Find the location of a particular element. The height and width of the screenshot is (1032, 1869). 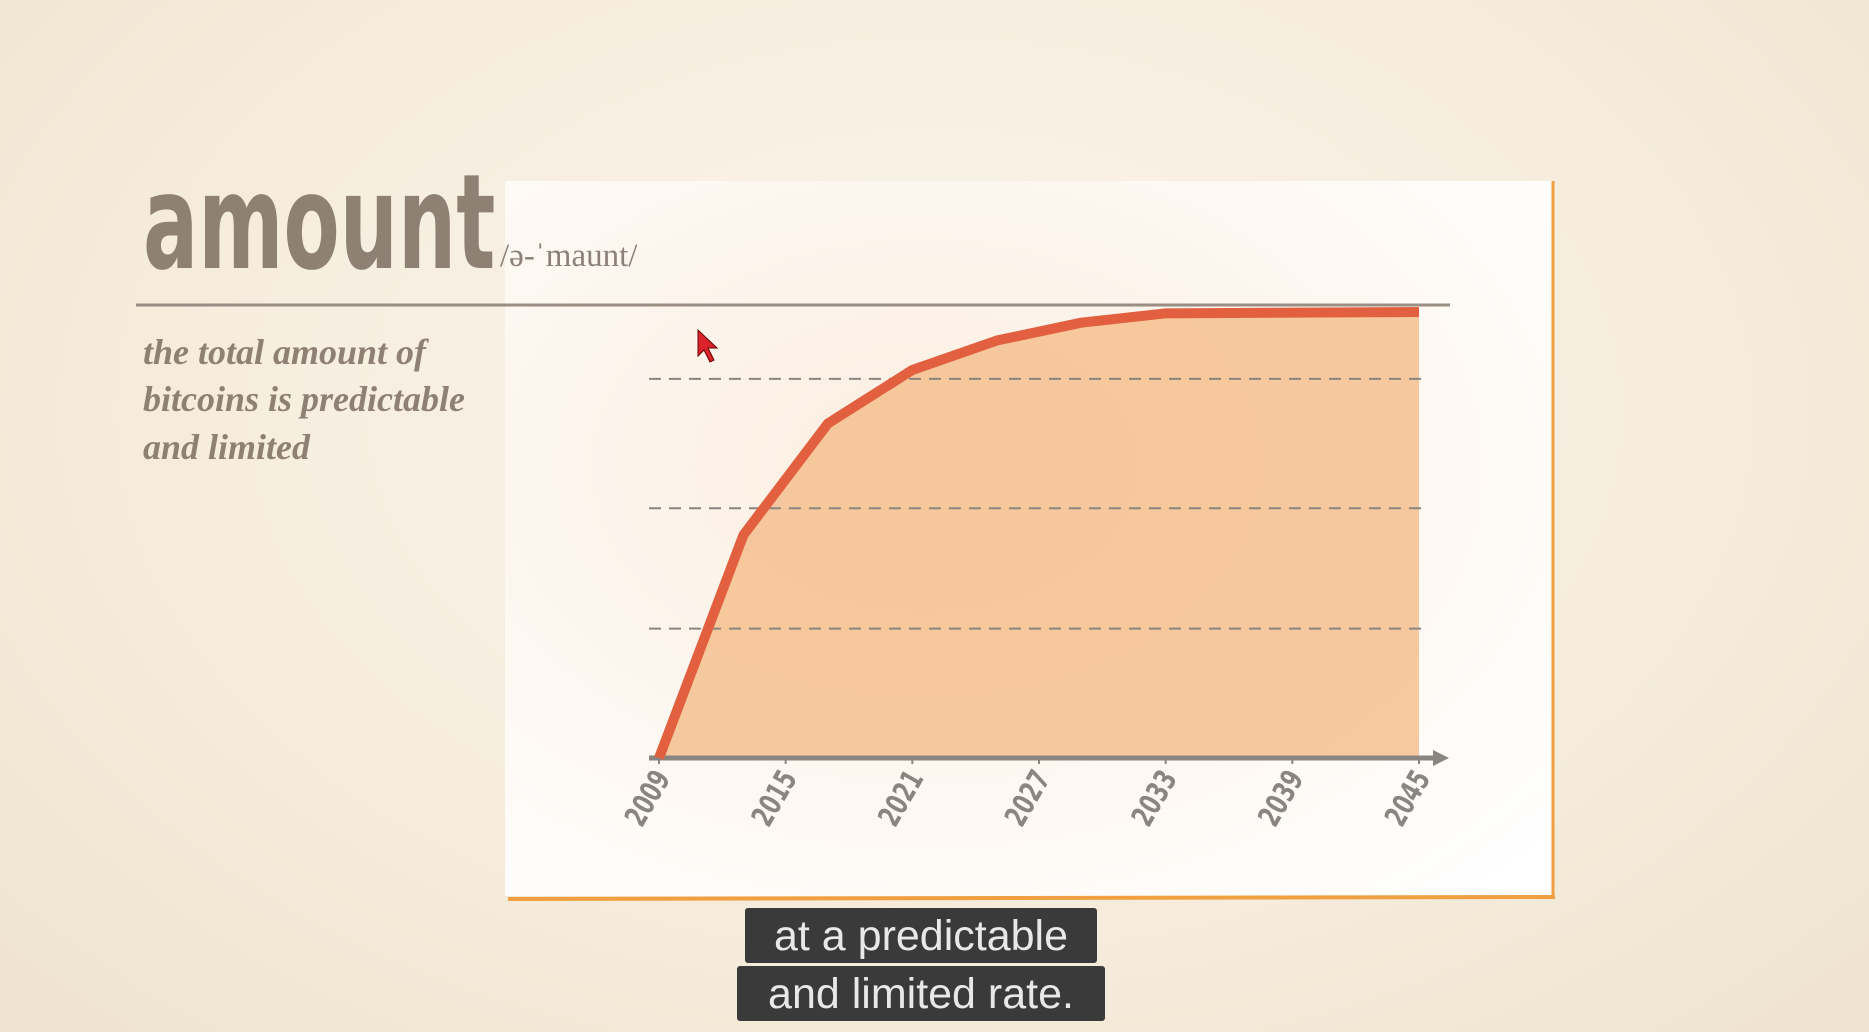

cursor is located at coordinates (708, 345).